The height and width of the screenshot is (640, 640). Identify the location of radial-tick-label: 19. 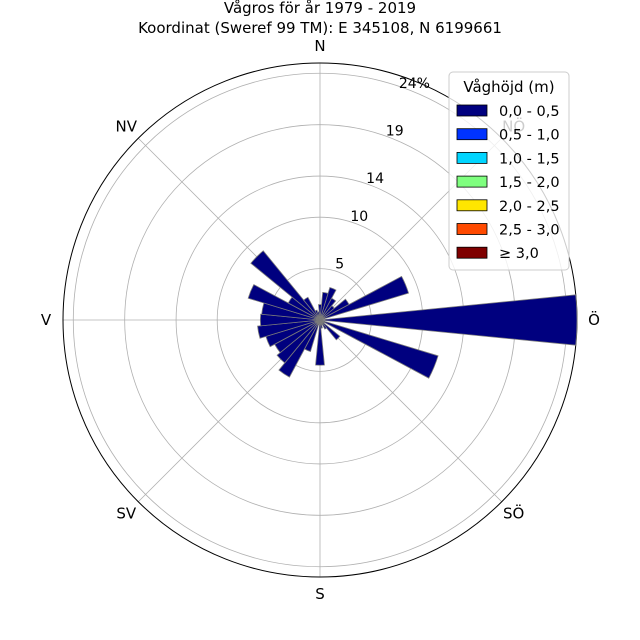
(395, 132).